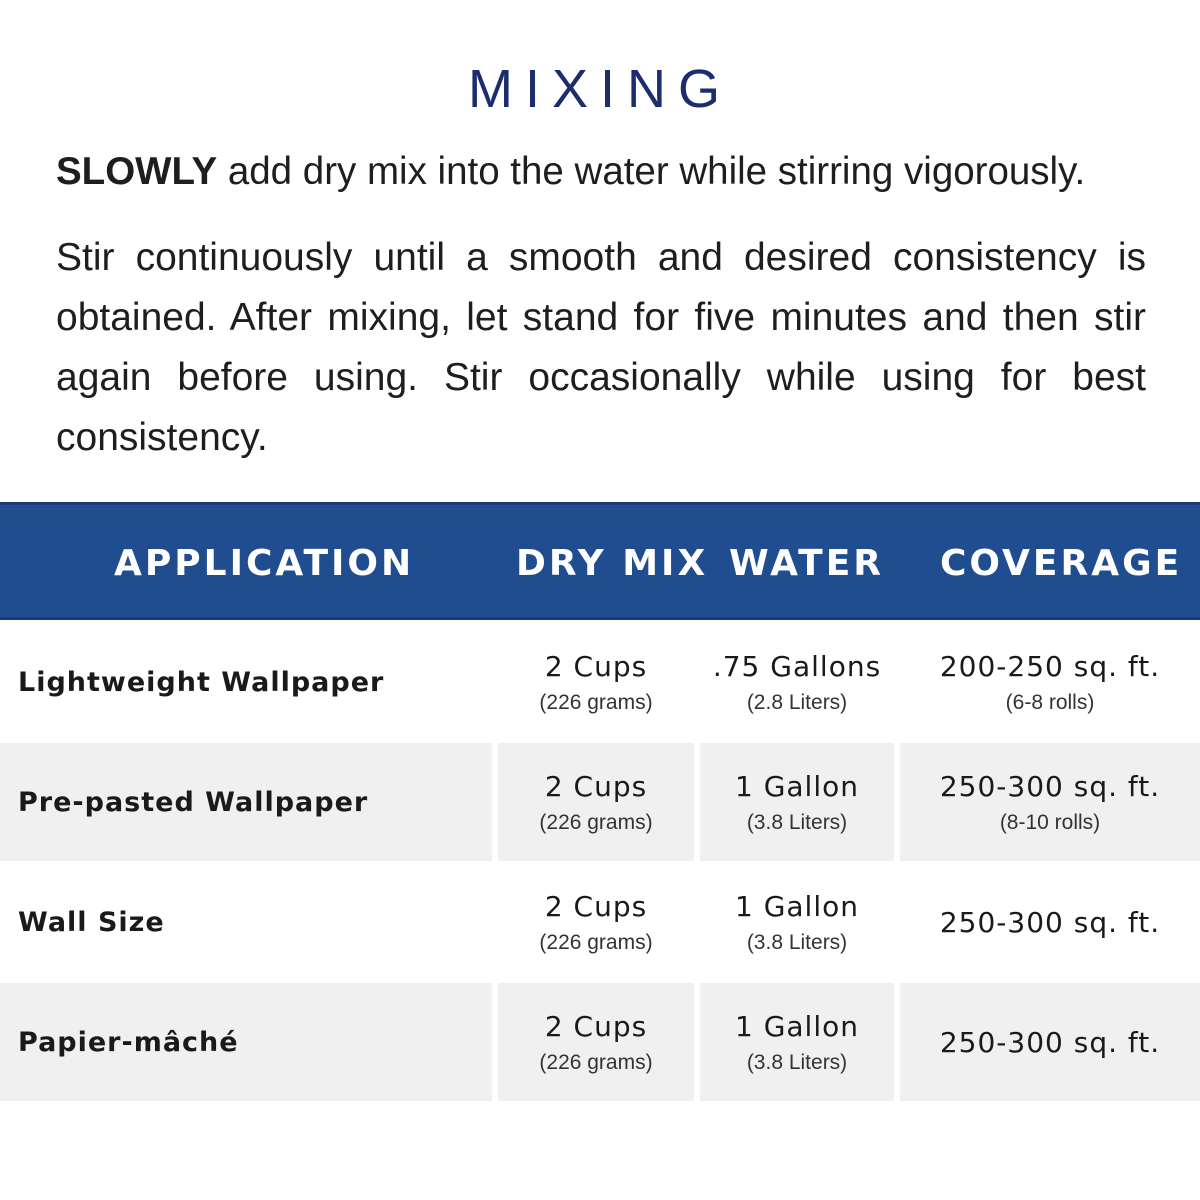 The height and width of the screenshot is (1200, 1200). Describe the element at coordinates (193, 802) in the screenshot. I see `application-cell-value: Pre-pasted Wallpaper` at that location.